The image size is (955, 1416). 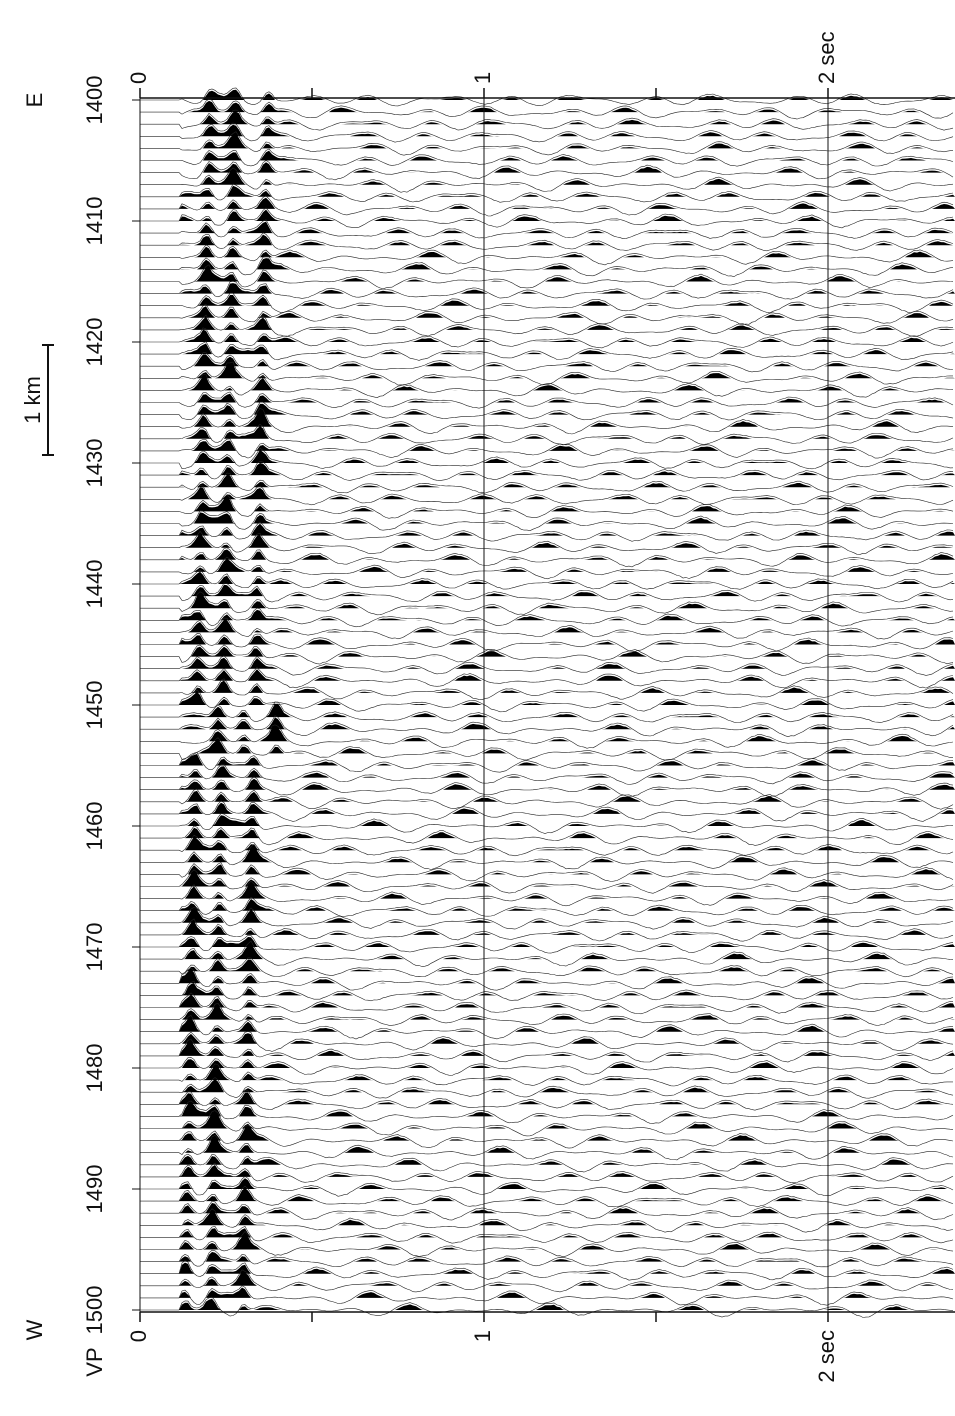 I want to click on time-tick-label: 1, so click(x=482, y=78).